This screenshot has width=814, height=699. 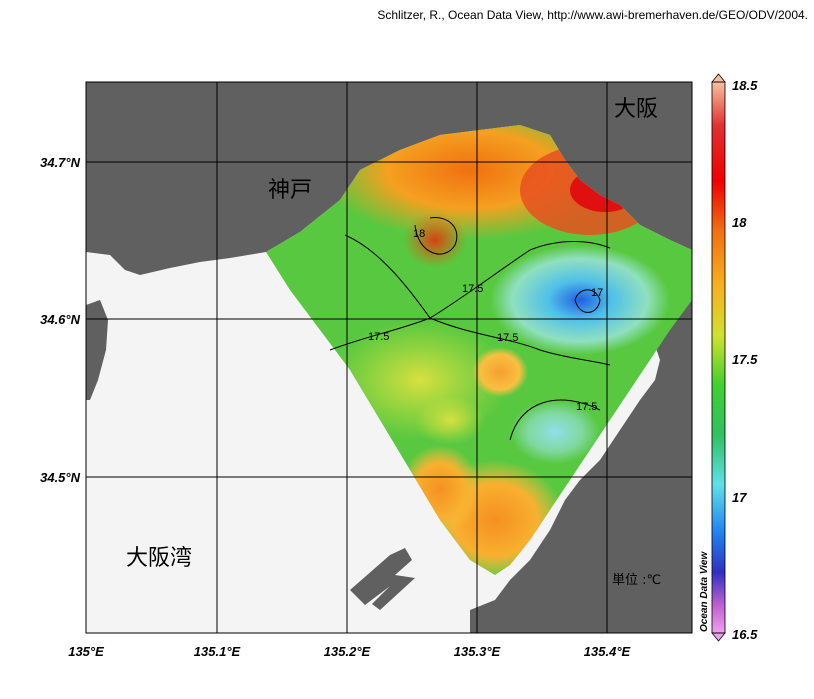 I want to click on lon-tick: 135°E, so click(x=86, y=651).